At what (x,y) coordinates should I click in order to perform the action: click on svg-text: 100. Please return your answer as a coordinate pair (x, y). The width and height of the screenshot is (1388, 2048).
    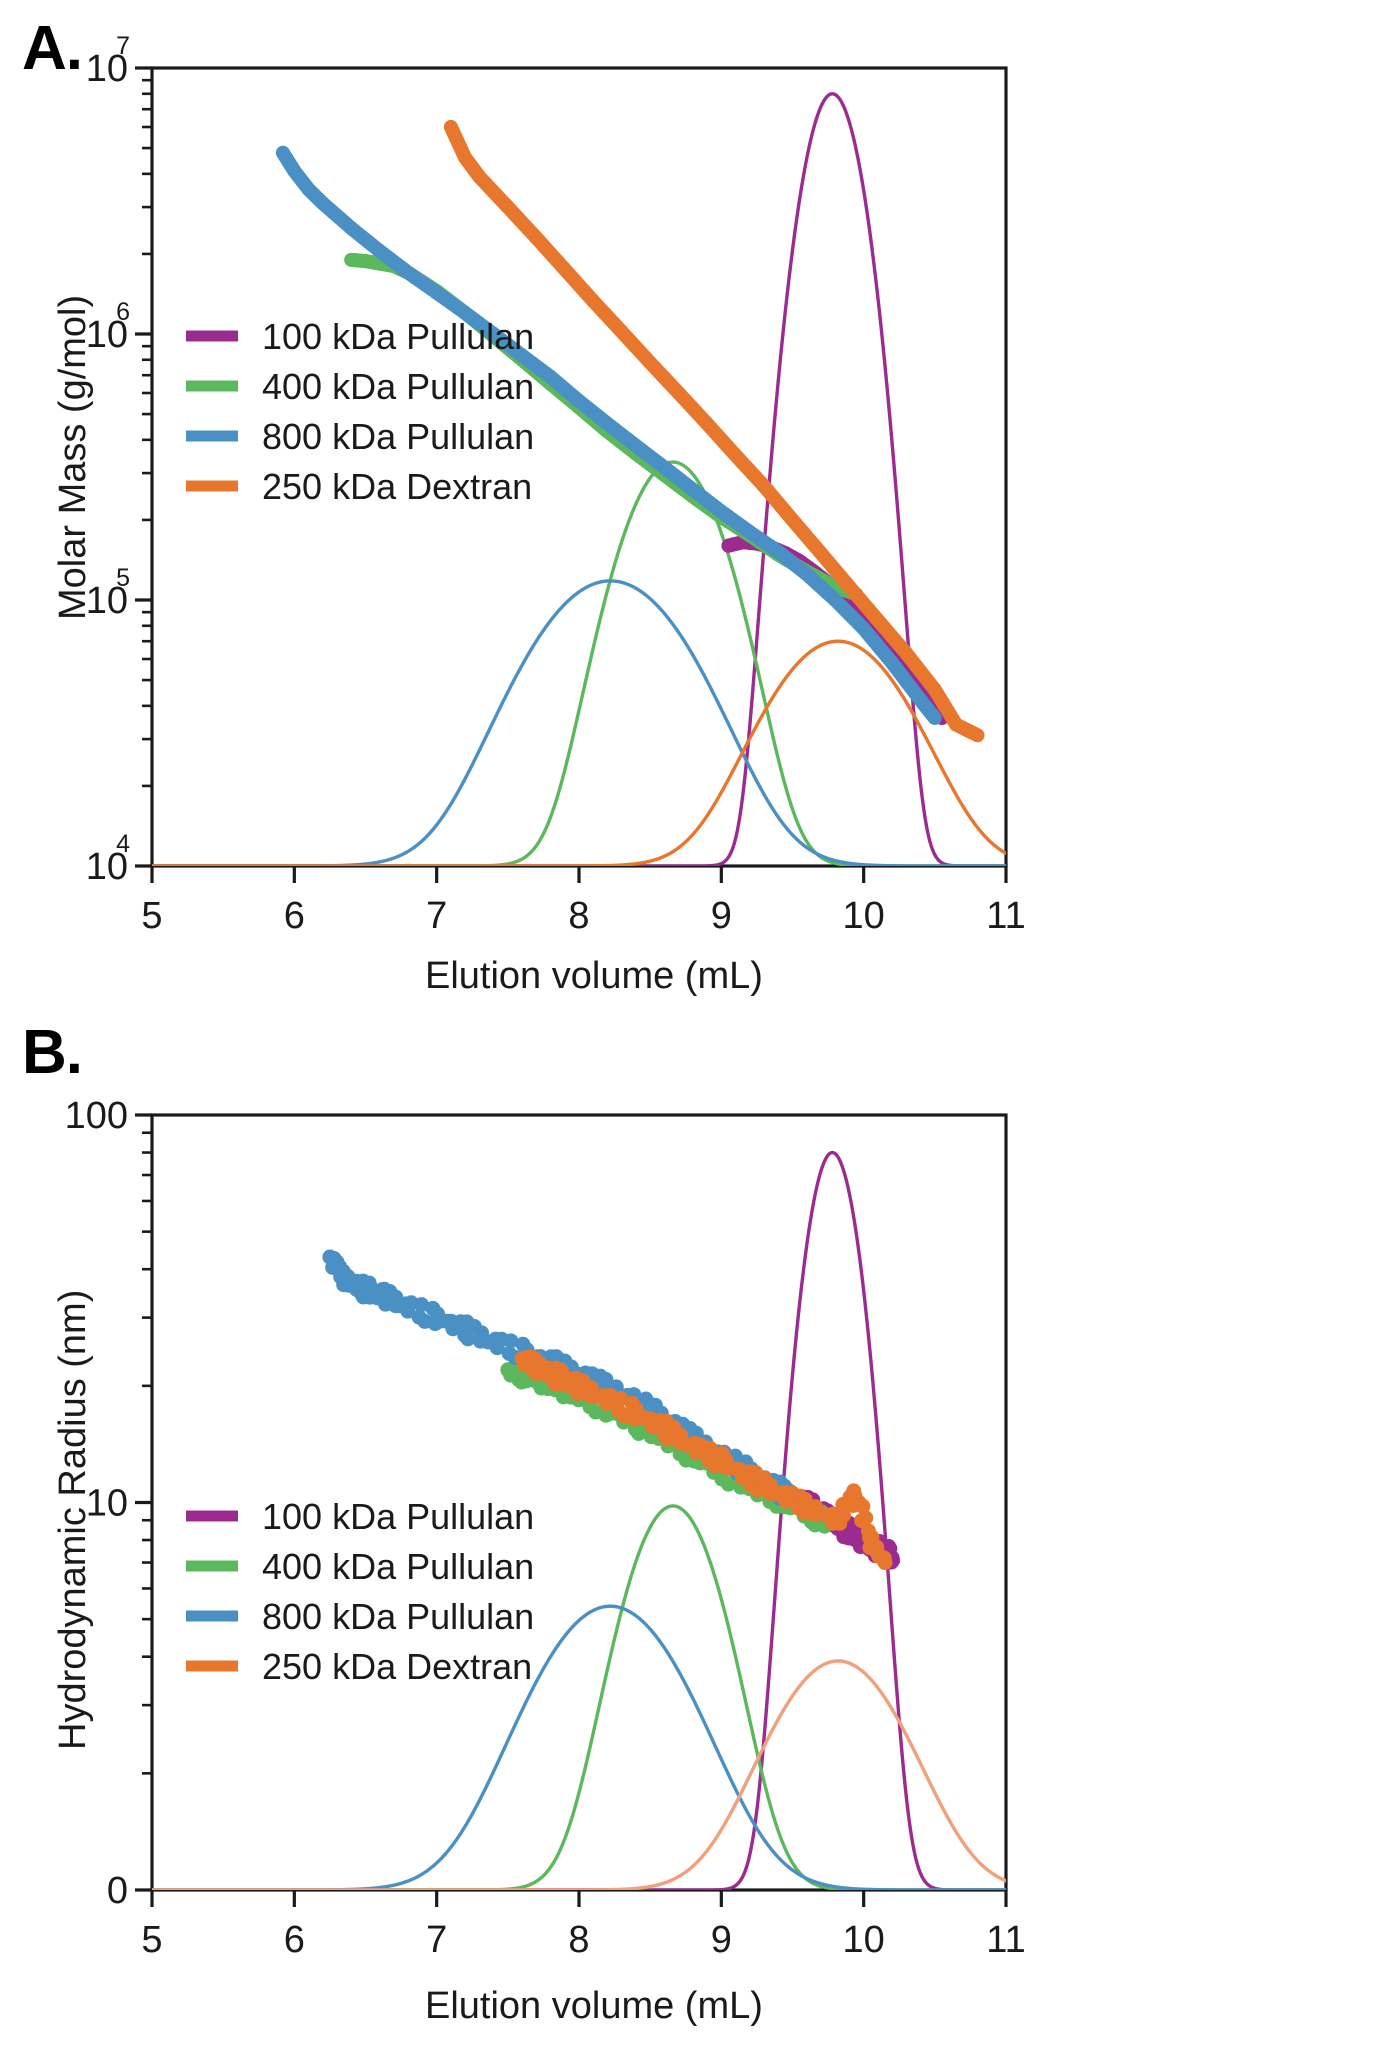
    Looking at the image, I should click on (96, 1116).